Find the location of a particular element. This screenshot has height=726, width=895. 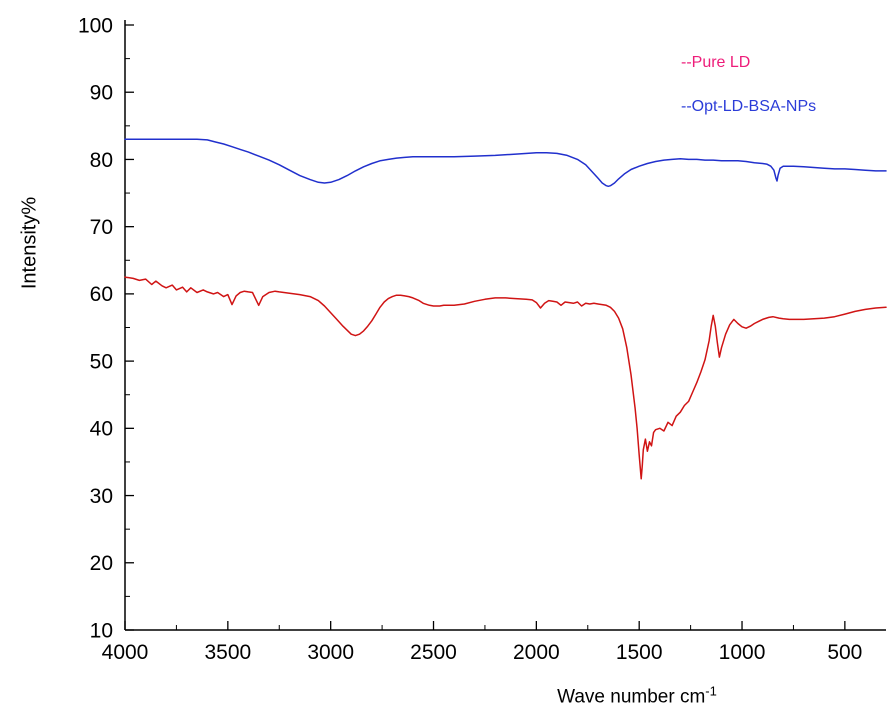

x-tick-label: 2500 is located at coordinates (433, 652).